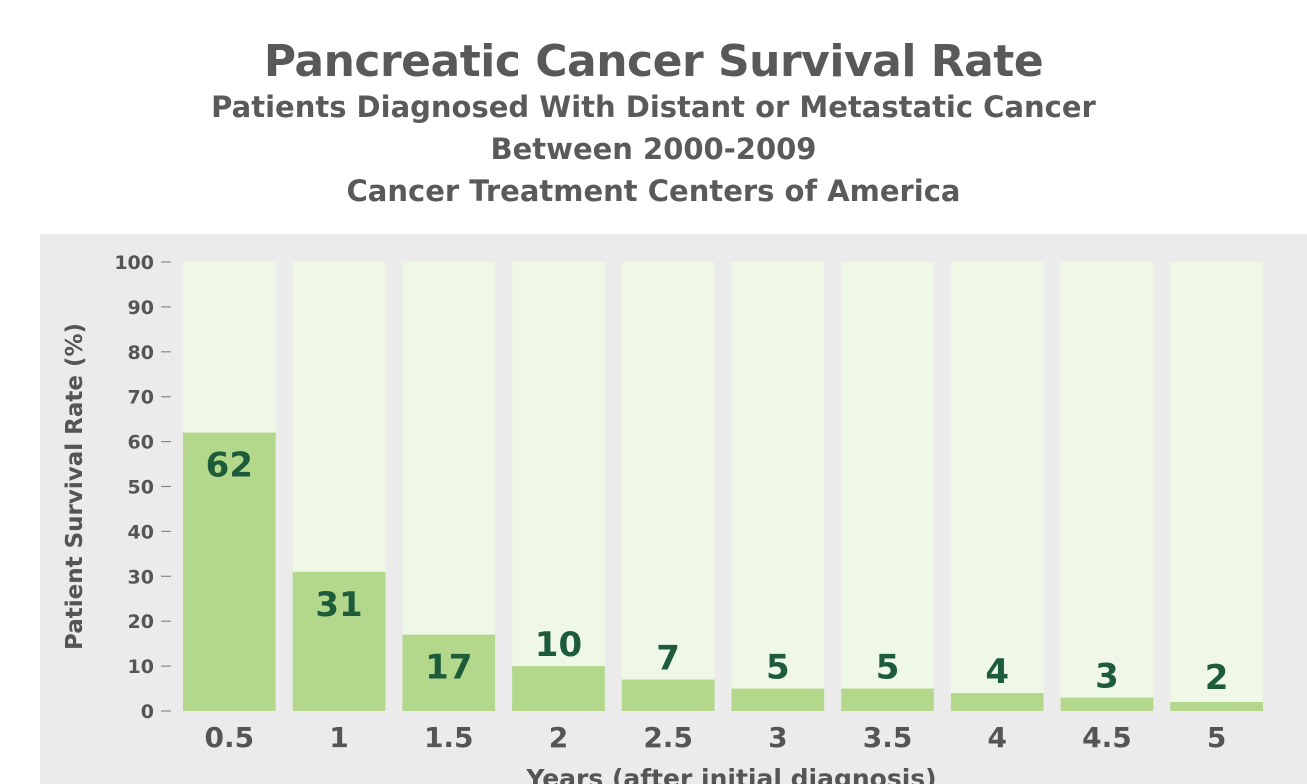 The width and height of the screenshot is (1307, 784). What do you see at coordinates (338, 605) in the screenshot?
I see `data-label: 31` at bounding box center [338, 605].